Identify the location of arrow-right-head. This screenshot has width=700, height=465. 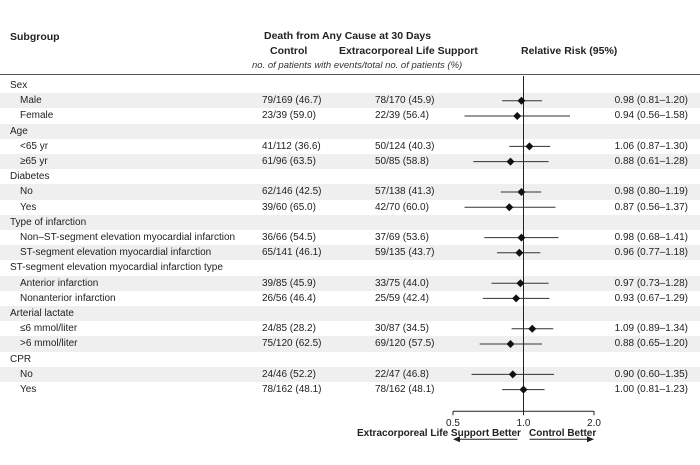
(590, 439).